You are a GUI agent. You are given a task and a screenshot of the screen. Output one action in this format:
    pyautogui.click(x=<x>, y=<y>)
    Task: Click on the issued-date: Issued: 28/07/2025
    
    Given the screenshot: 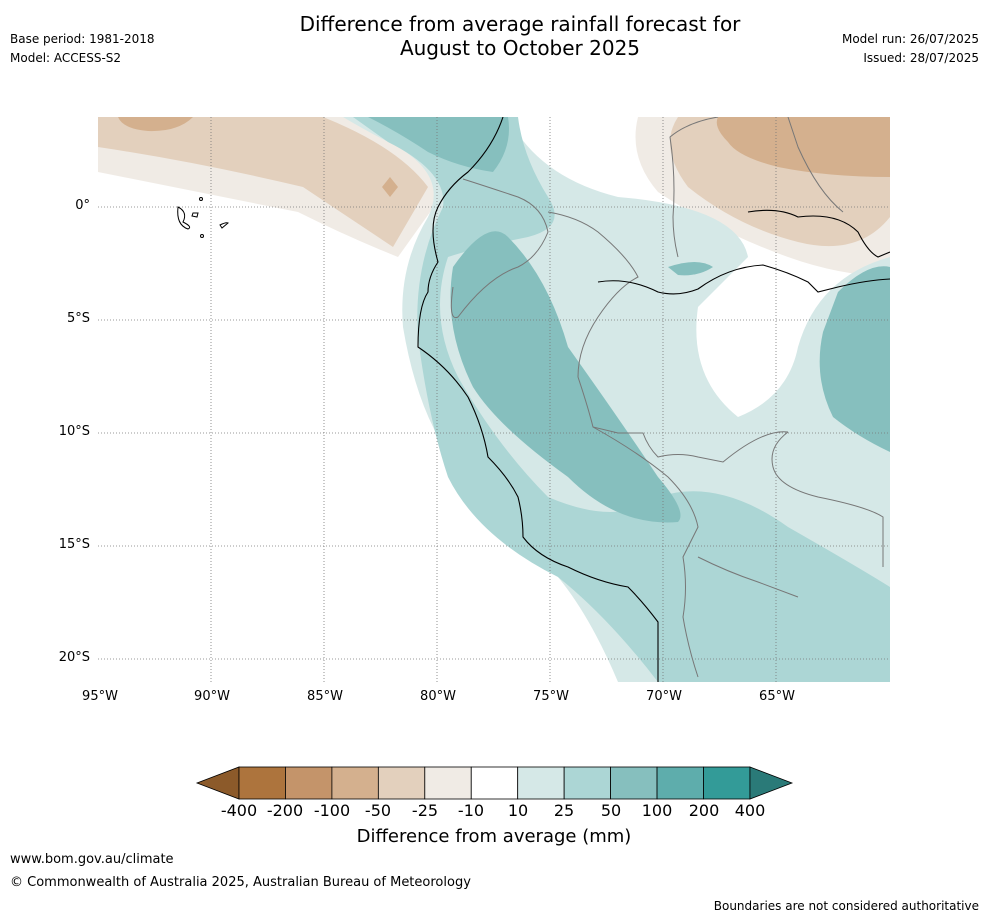 What is the action you would take?
    pyautogui.click(x=921, y=58)
    